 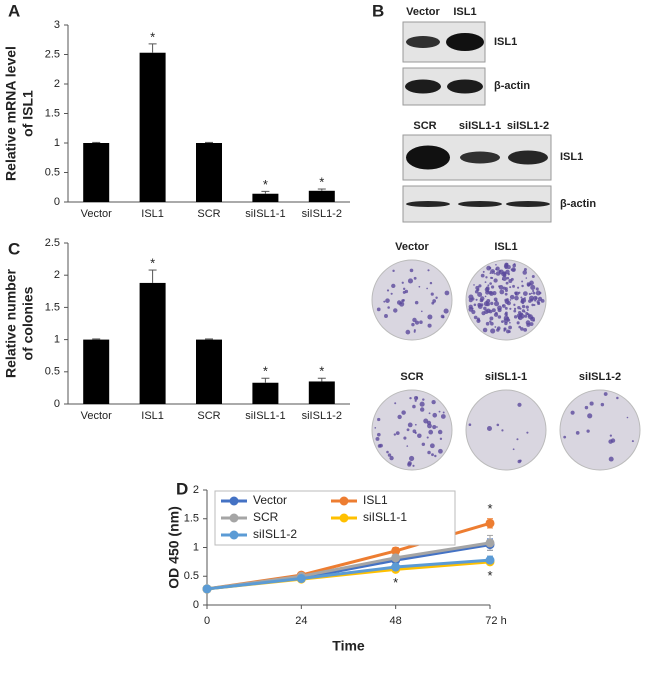 What do you see at coordinates (495, 621) in the screenshot?
I see `x-tick-label: 72 h` at bounding box center [495, 621].